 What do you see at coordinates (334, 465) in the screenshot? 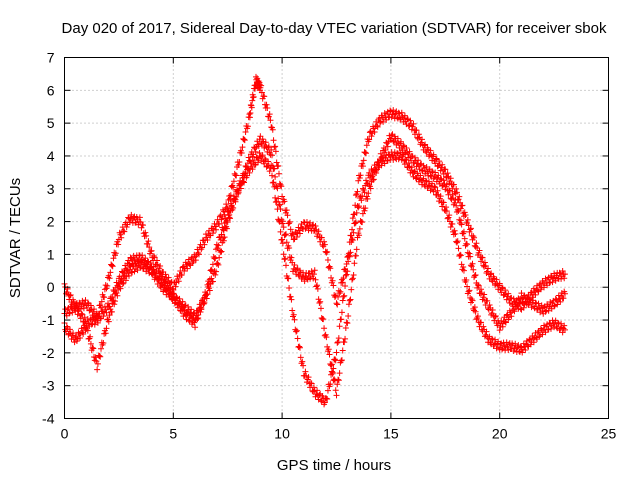
I see `x-axis-label: GPS time / hours` at bounding box center [334, 465].